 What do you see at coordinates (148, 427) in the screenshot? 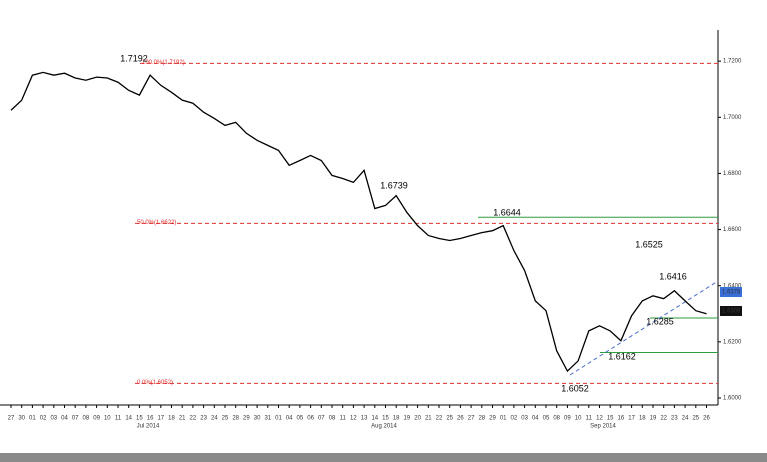
I see `month-label: Jul 2014` at bounding box center [148, 427].